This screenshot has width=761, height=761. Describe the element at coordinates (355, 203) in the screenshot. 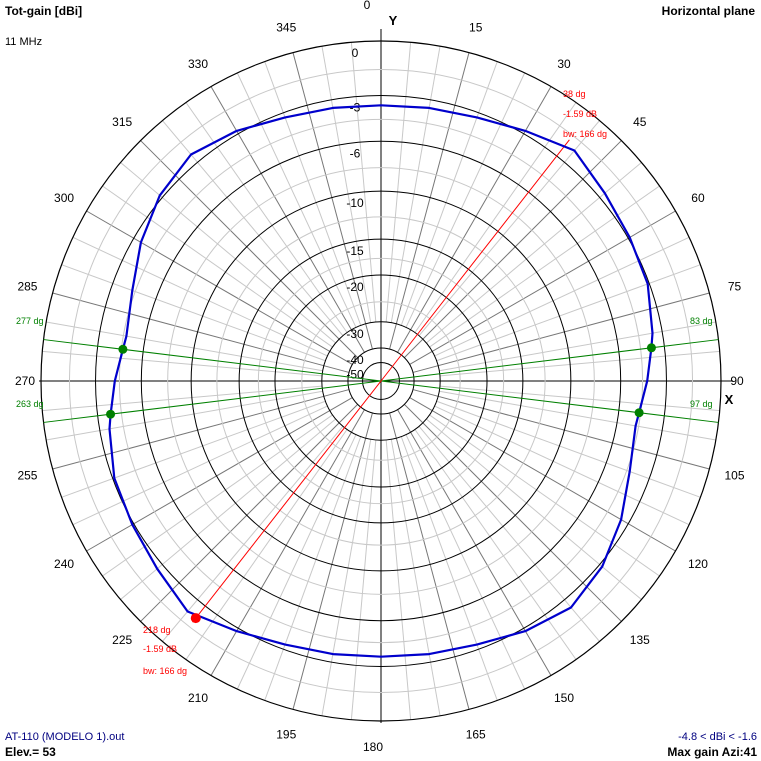

I see `radial-tick-label: -10` at that location.